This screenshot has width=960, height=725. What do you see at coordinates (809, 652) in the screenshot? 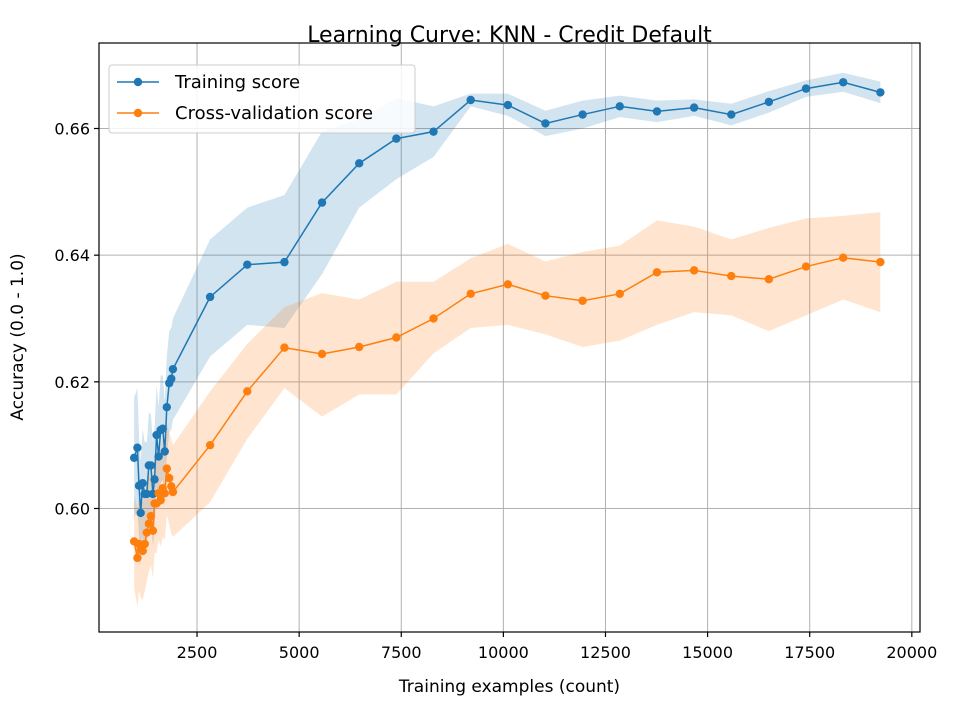
I see `x-tick-label: 17500` at bounding box center [809, 652].